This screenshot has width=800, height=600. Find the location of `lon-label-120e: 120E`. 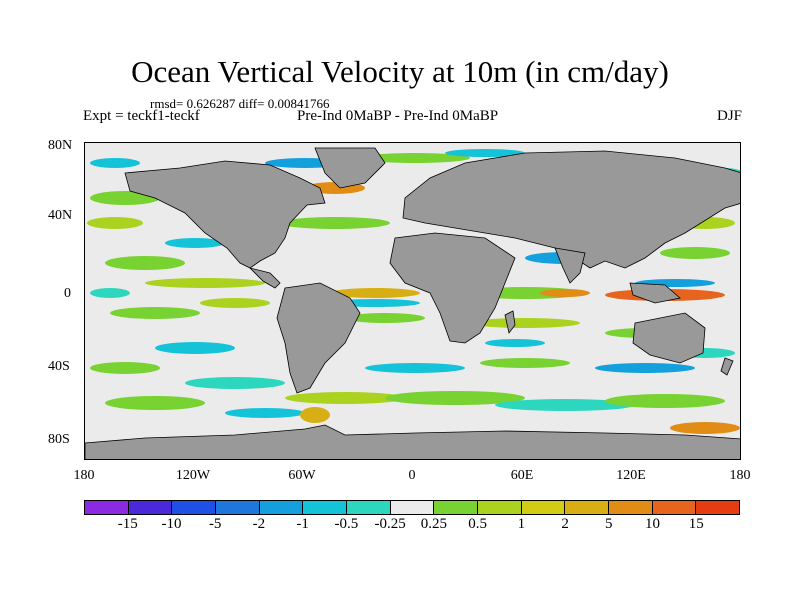

lon-label-120e: 120E is located at coordinates (631, 475).